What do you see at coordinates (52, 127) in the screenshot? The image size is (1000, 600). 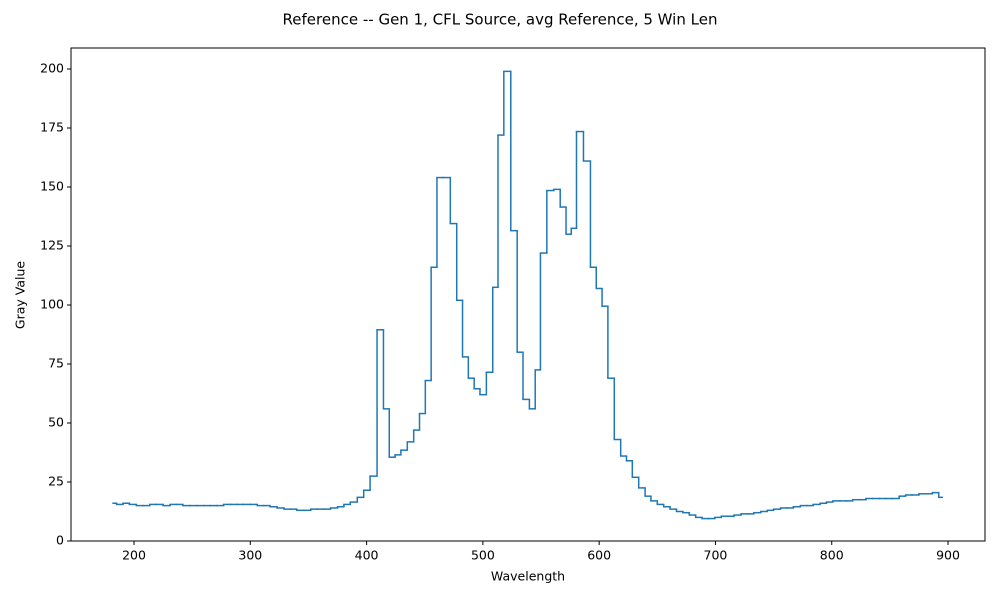 I see `y-tick-label: 175` at bounding box center [52, 127].